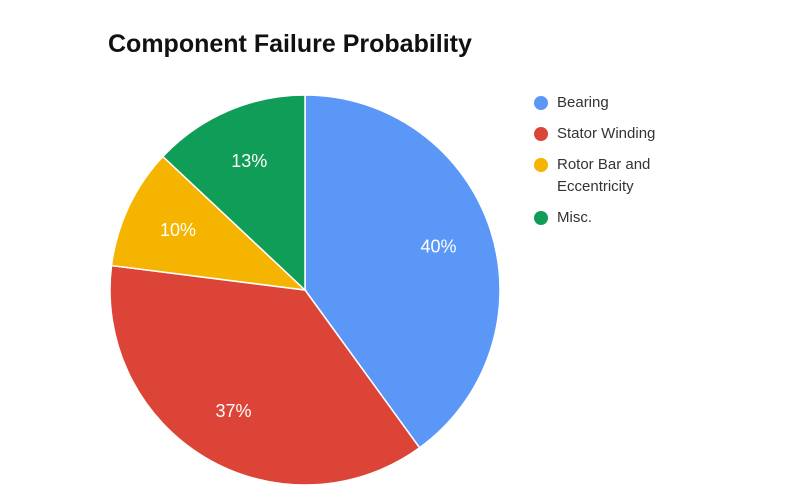  I want to click on legend-item: Rotor Bar and Eccentricity, so click(620, 176).